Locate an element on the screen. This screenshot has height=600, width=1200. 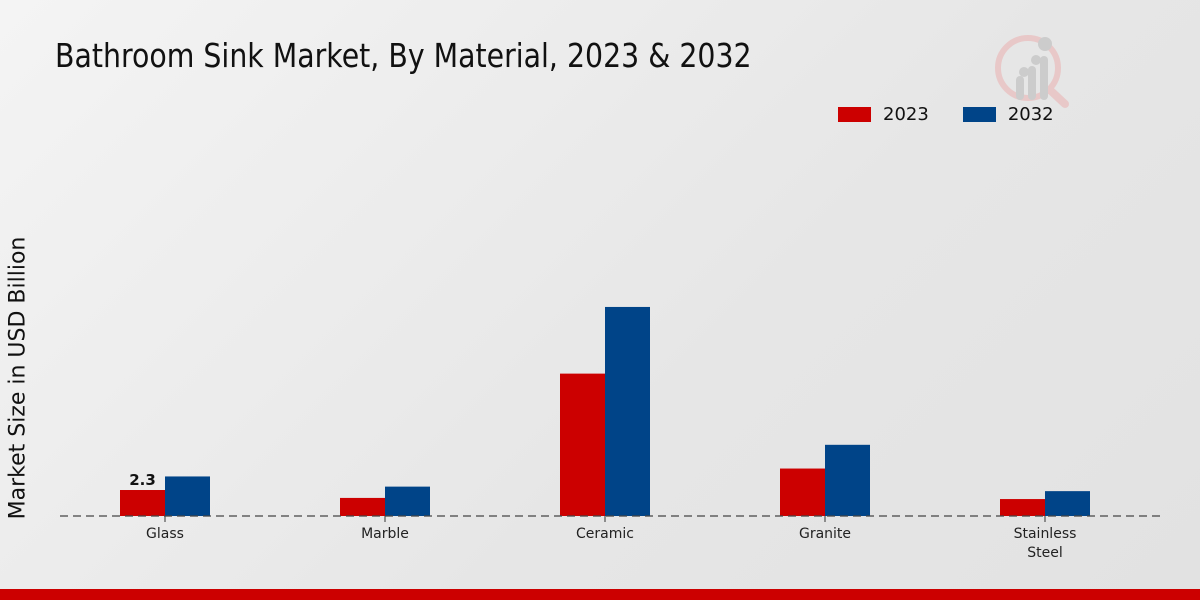
x-tick-label: Ceramic is located at coordinates (605, 534).